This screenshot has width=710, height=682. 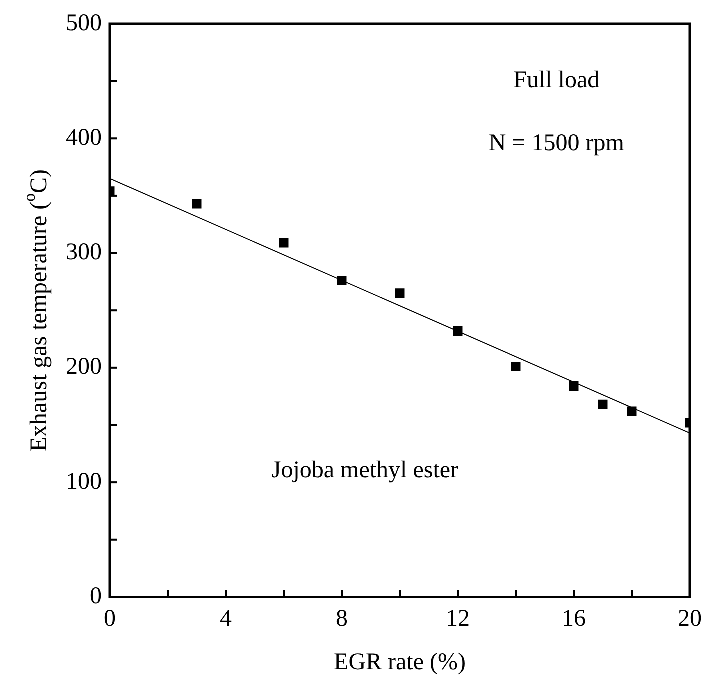 I want to click on x-axis-title: EGR rate (%), so click(x=400, y=662).